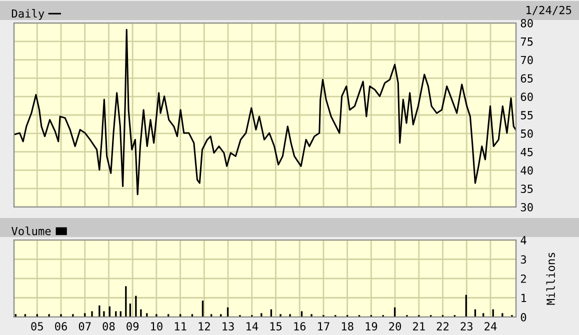 The height and width of the screenshot is (335, 579). I want to click on x-tick-label: 07, so click(84, 326).